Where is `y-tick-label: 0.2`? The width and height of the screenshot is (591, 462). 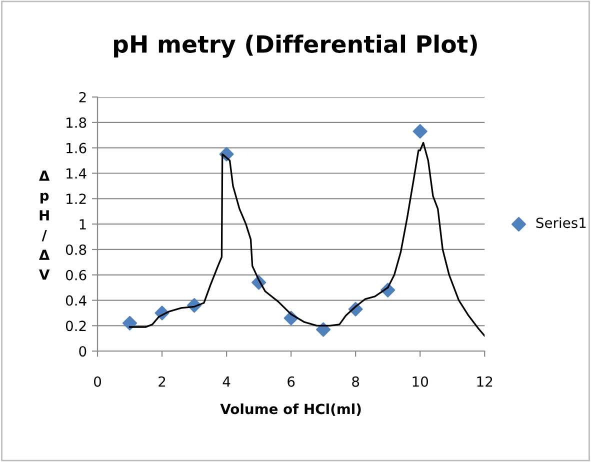 y-tick-label: 0.2 is located at coordinates (76, 326).